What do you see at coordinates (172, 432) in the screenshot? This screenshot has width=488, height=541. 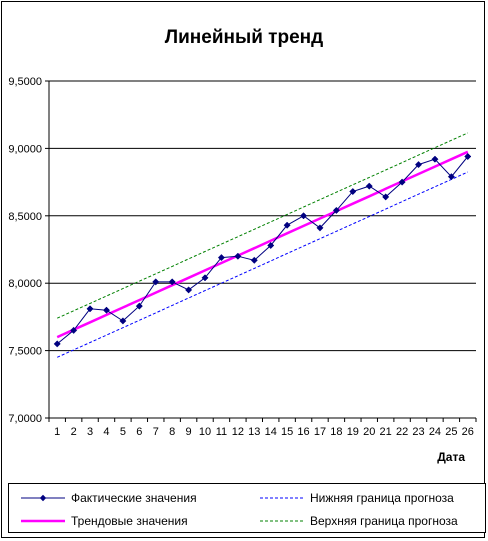 I see `x-tick-label: 8` at bounding box center [172, 432].